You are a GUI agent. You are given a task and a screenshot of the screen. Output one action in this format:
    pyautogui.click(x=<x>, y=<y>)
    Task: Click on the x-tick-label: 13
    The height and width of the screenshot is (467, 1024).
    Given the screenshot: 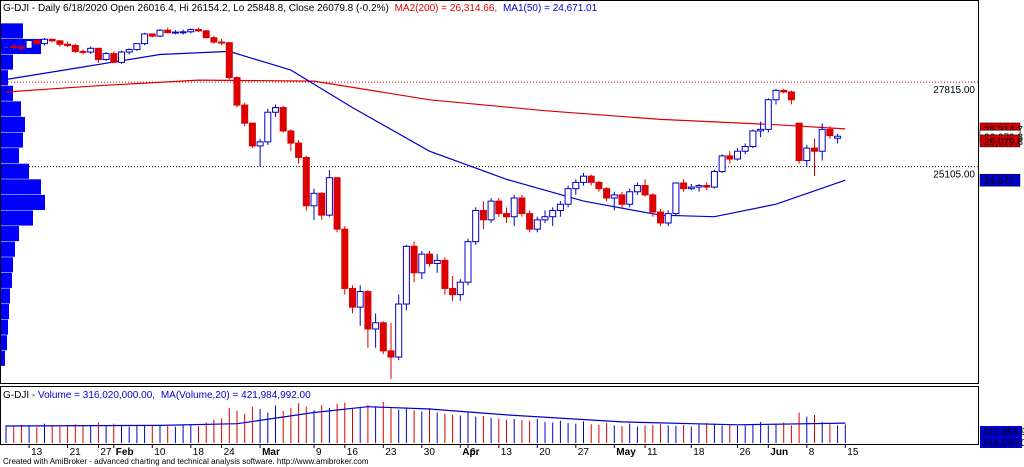 What is the action you would take?
    pyautogui.click(x=507, y=452)
    